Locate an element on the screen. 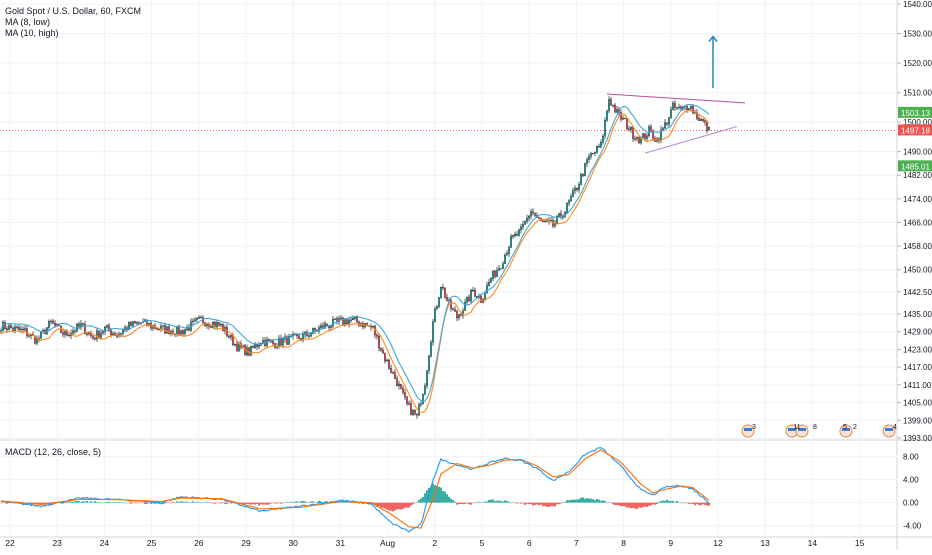 This screenshot has height=555, width=932. triangle-upper-line is located at coordinates (676, 98).